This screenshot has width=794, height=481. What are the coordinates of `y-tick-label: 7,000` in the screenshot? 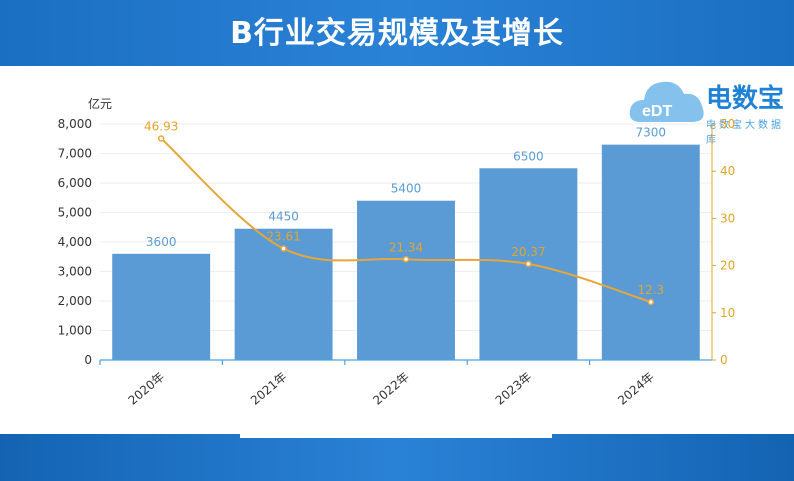 It's located at (75, 154).